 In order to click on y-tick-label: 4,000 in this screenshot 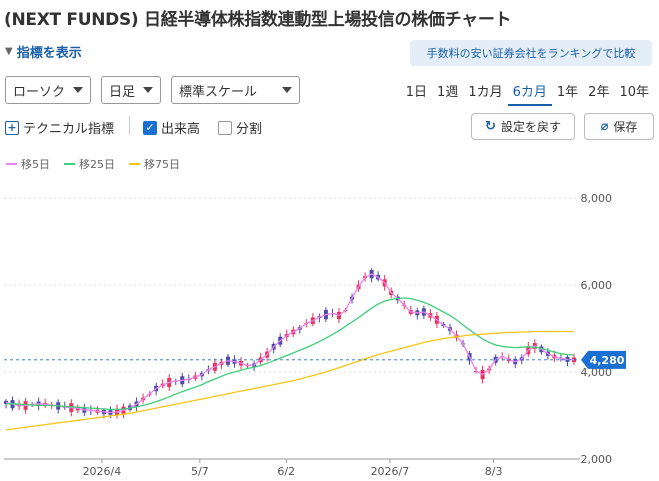, I will do `click(597, 372)`.